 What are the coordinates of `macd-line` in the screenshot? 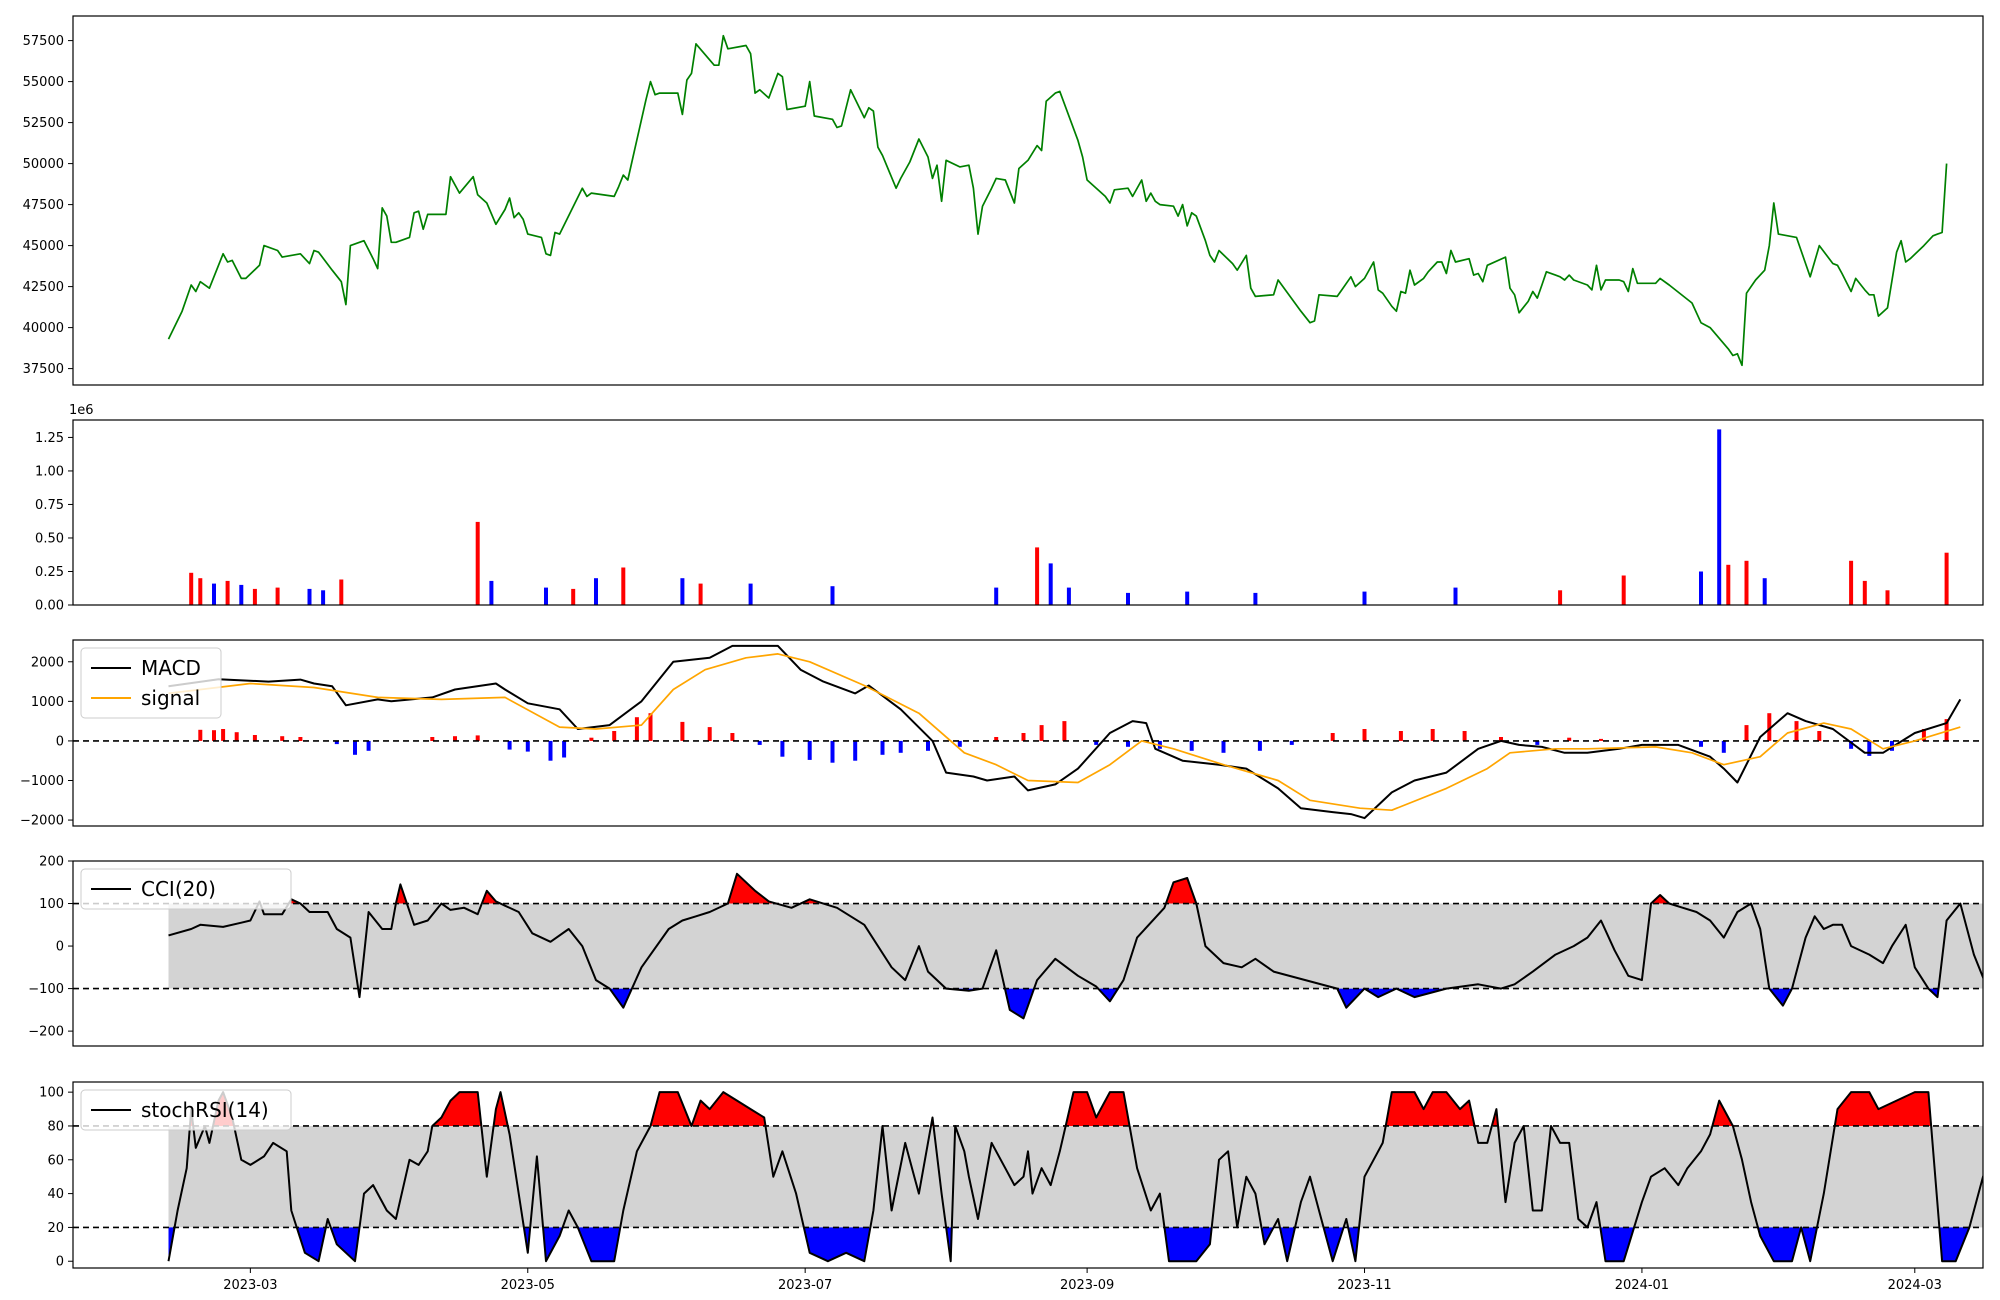 It's located at (1065, 732).